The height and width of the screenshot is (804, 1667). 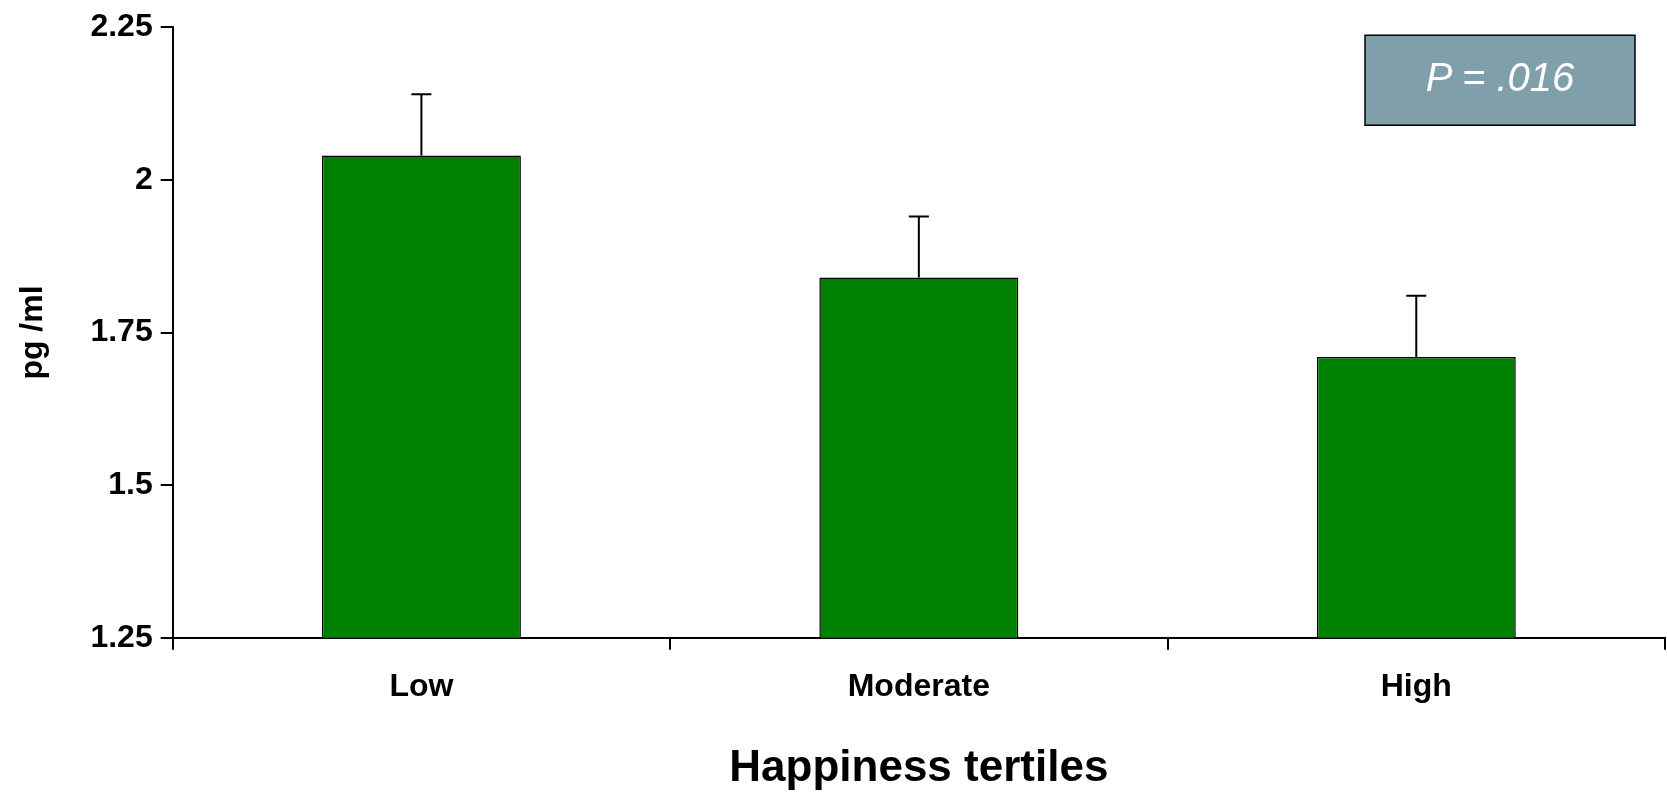 What do you see at coordinates (121, 25) in the screenshot?
I see `y-tick-label: 2.25` at bounding box center [121, 25].